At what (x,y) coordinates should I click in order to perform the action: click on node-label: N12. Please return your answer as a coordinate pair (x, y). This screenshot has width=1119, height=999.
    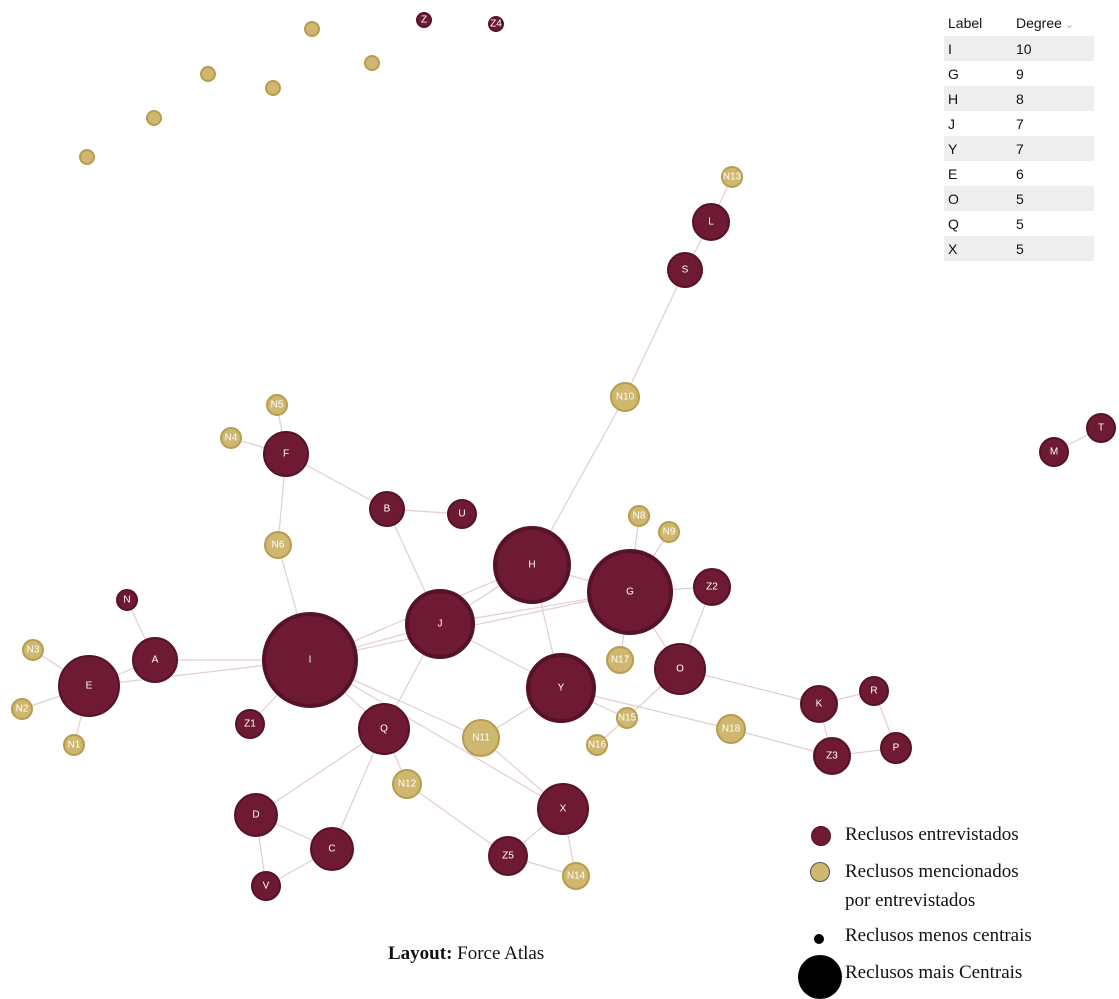
    Looking at the image, I should click on (407, 784).